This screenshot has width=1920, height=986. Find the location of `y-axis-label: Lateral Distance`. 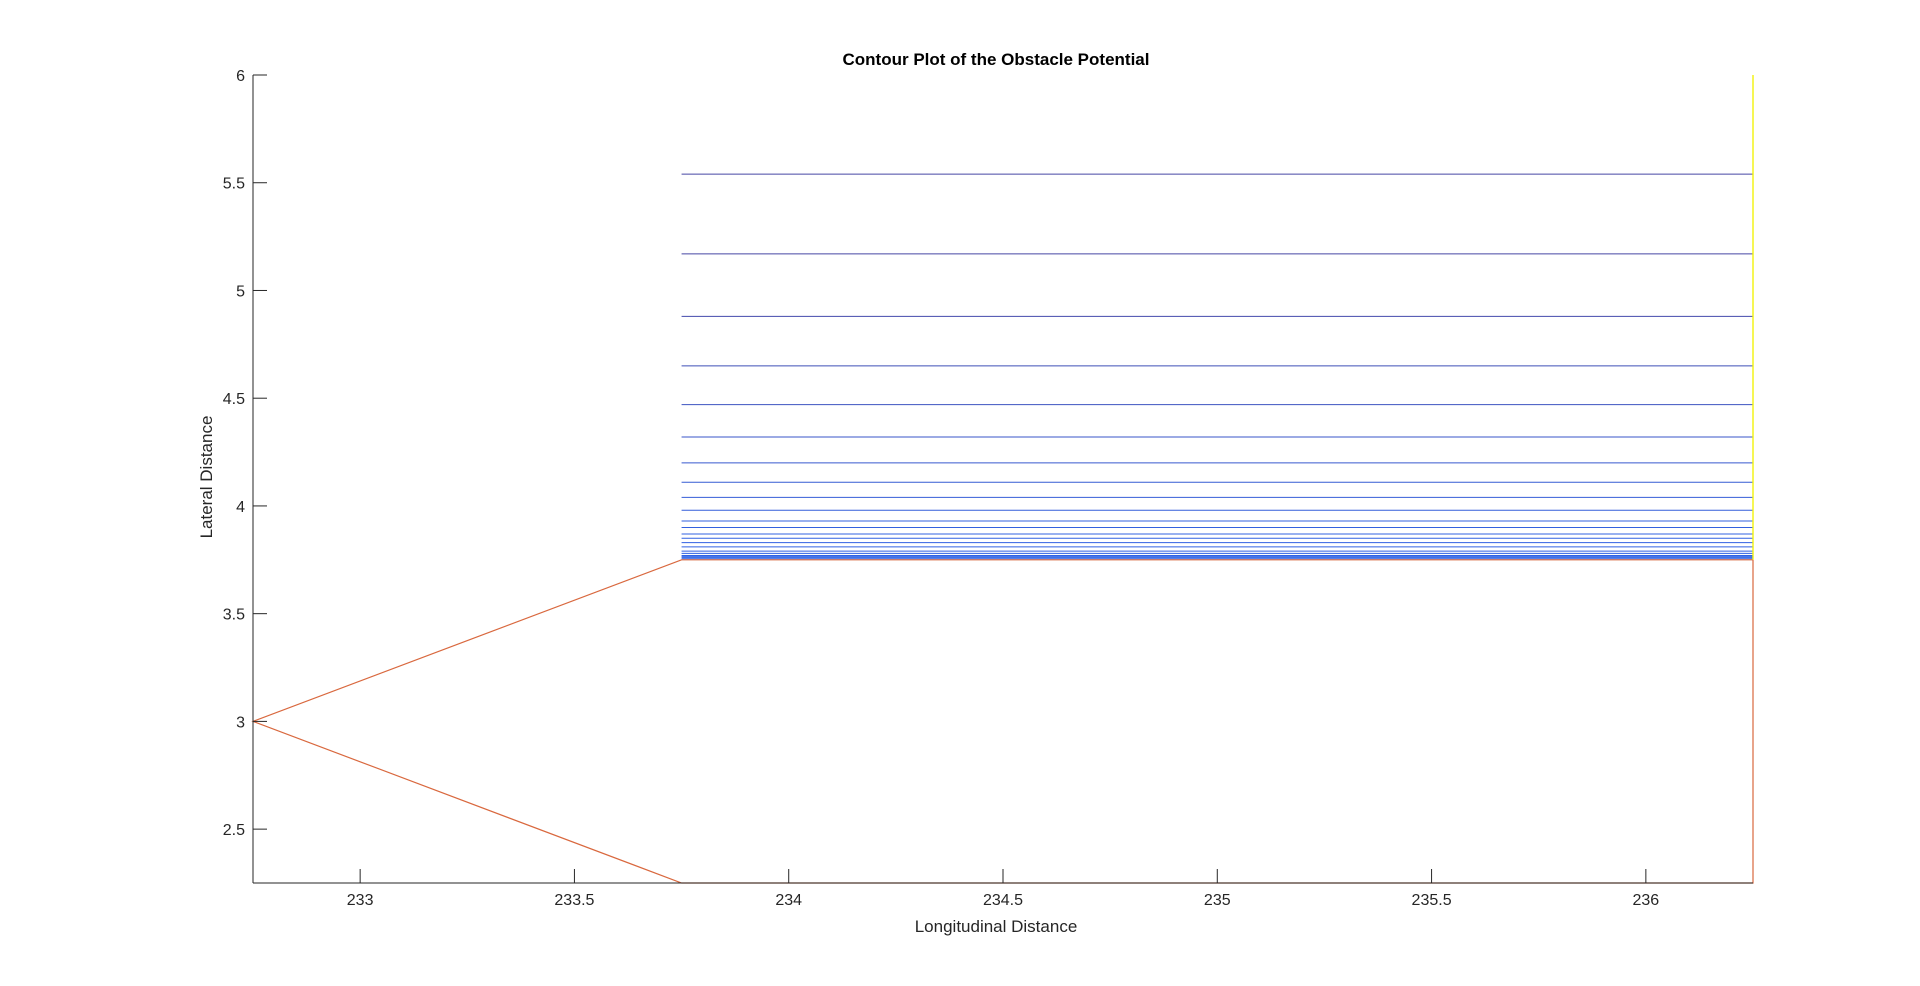

y-axis-label: Lateral Distance is located at coordinates (206, 477).